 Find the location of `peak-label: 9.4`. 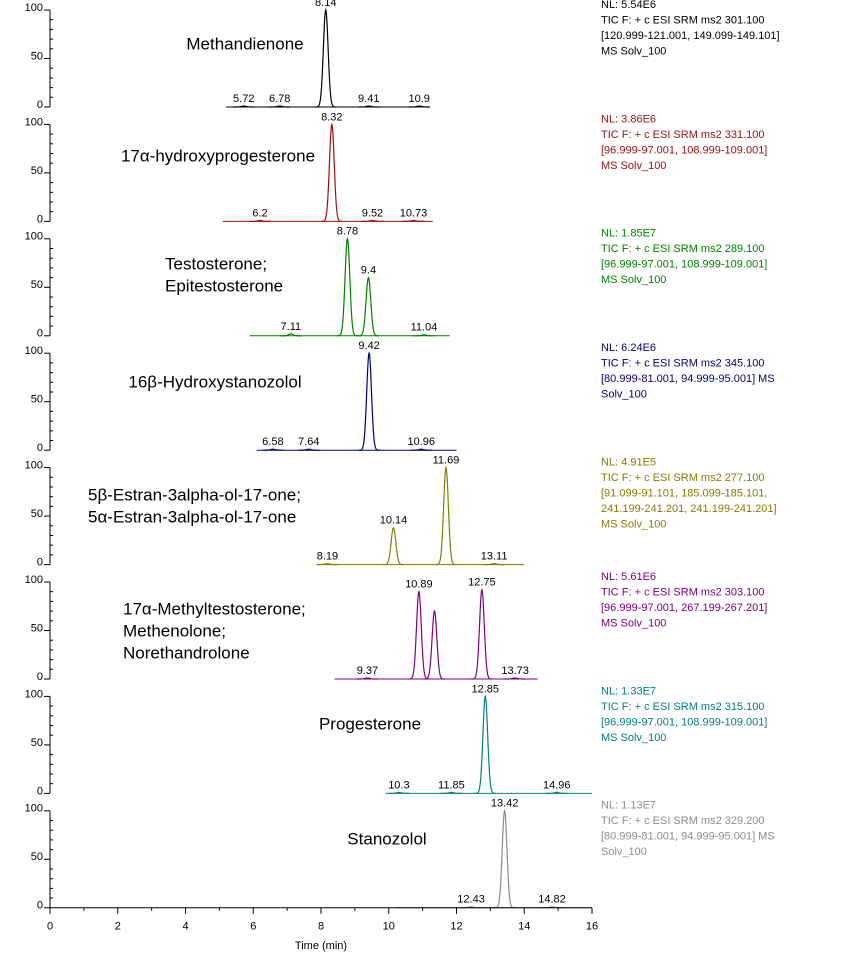

peak-label: 9.4 is located at coordinates (368, 271).